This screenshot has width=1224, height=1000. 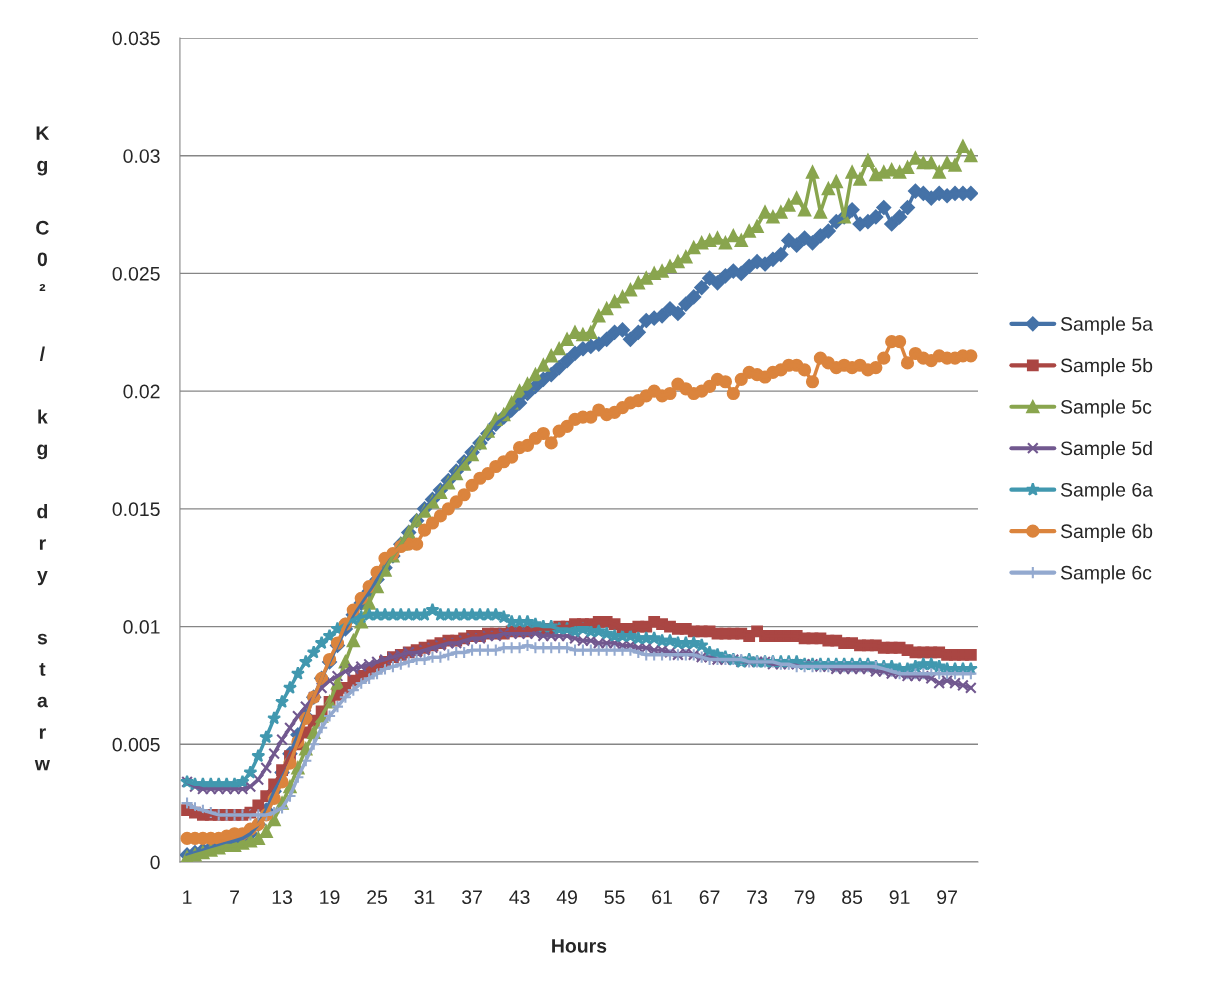 I want to click on legend-label: Sample 5d, so click(x=1106, y=450).